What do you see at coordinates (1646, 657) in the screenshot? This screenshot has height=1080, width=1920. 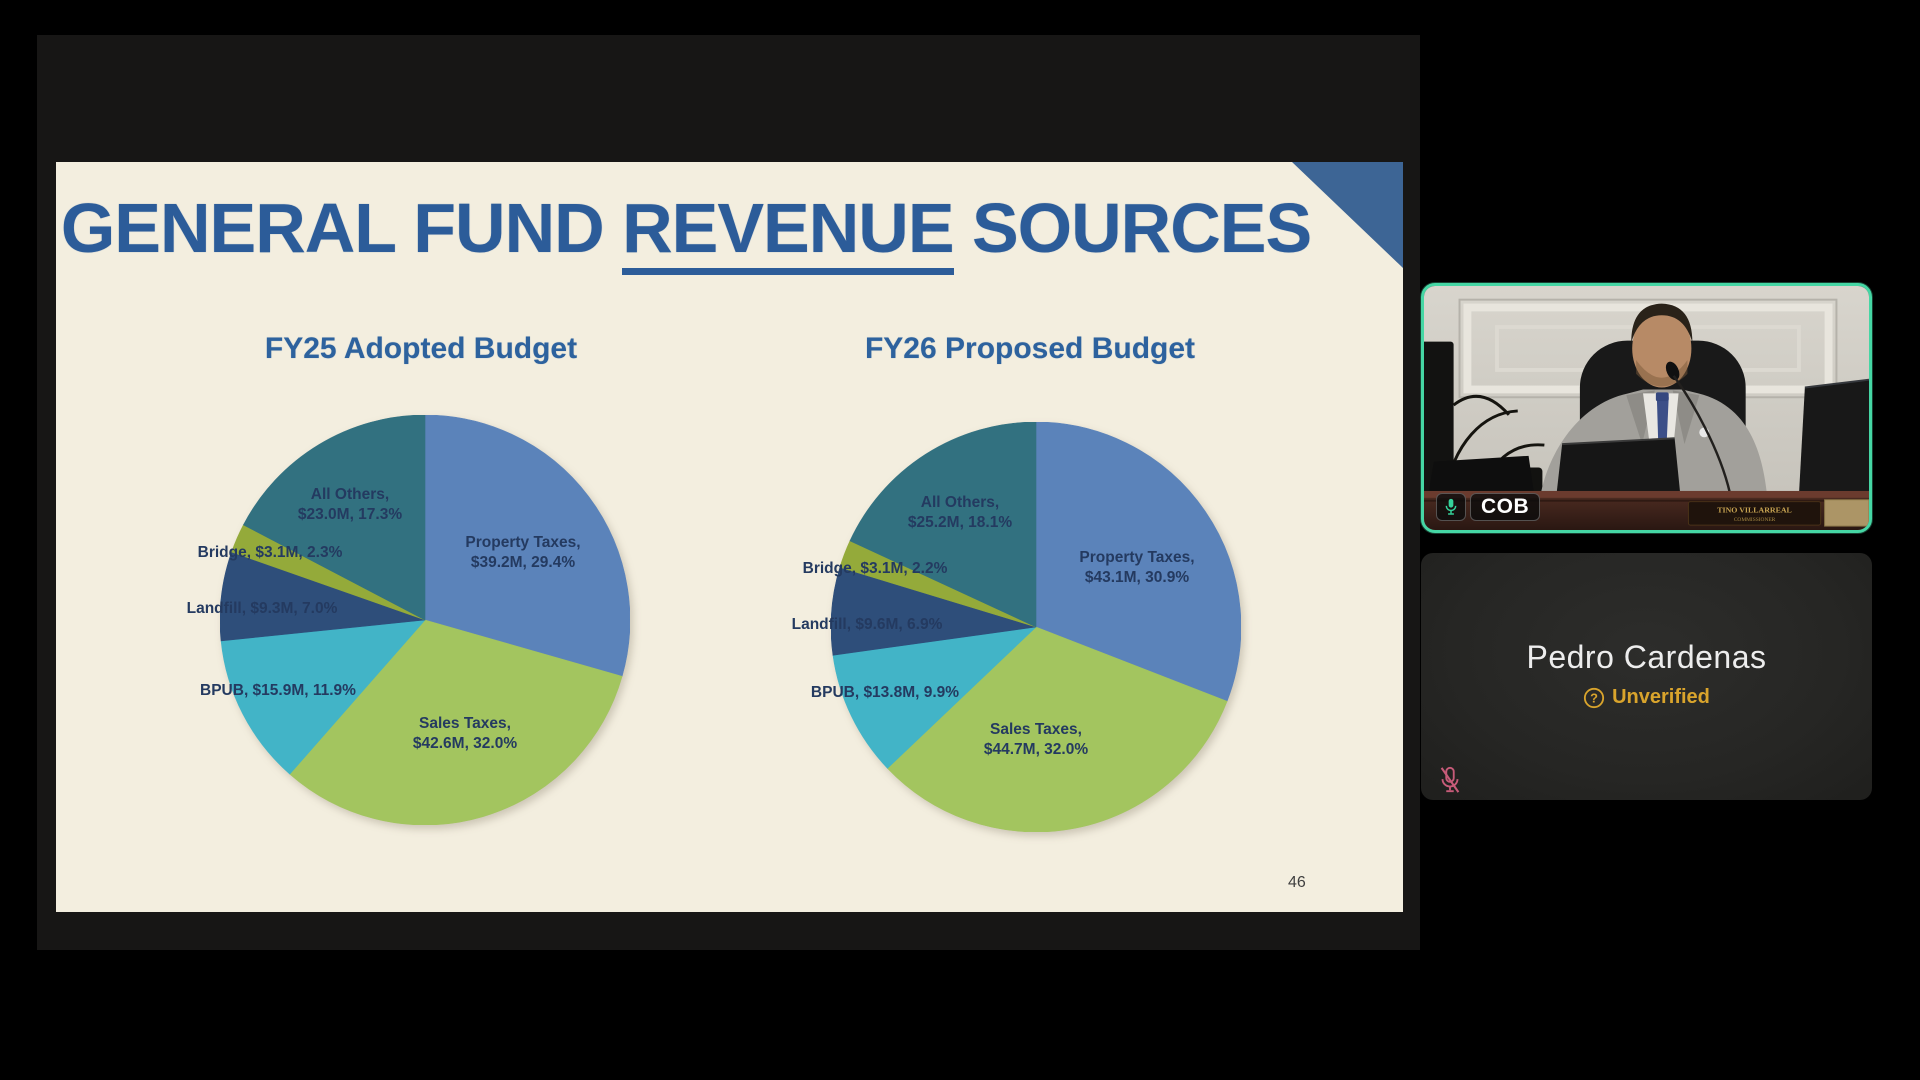 I see `participant-display-name: Pedro Cardenas` at bounding box center [1646, 657].